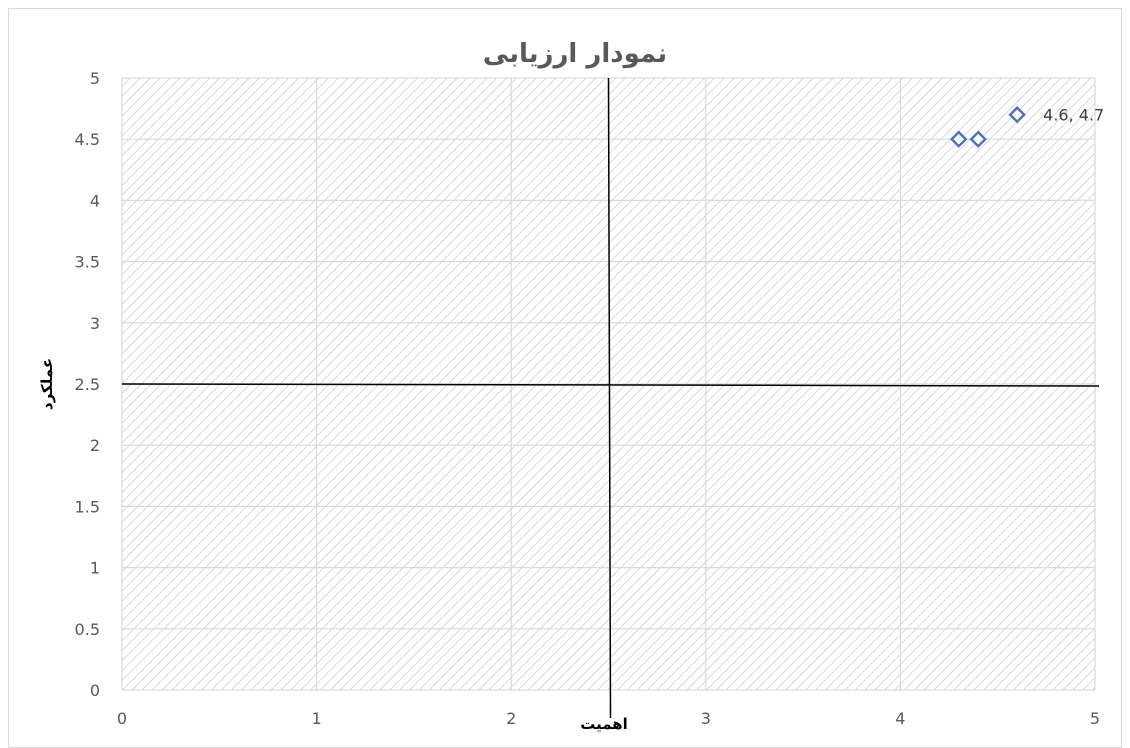 This screenshot has width=1130, height=748. I want to click on x-tick-label: 3, so click(706, 718).